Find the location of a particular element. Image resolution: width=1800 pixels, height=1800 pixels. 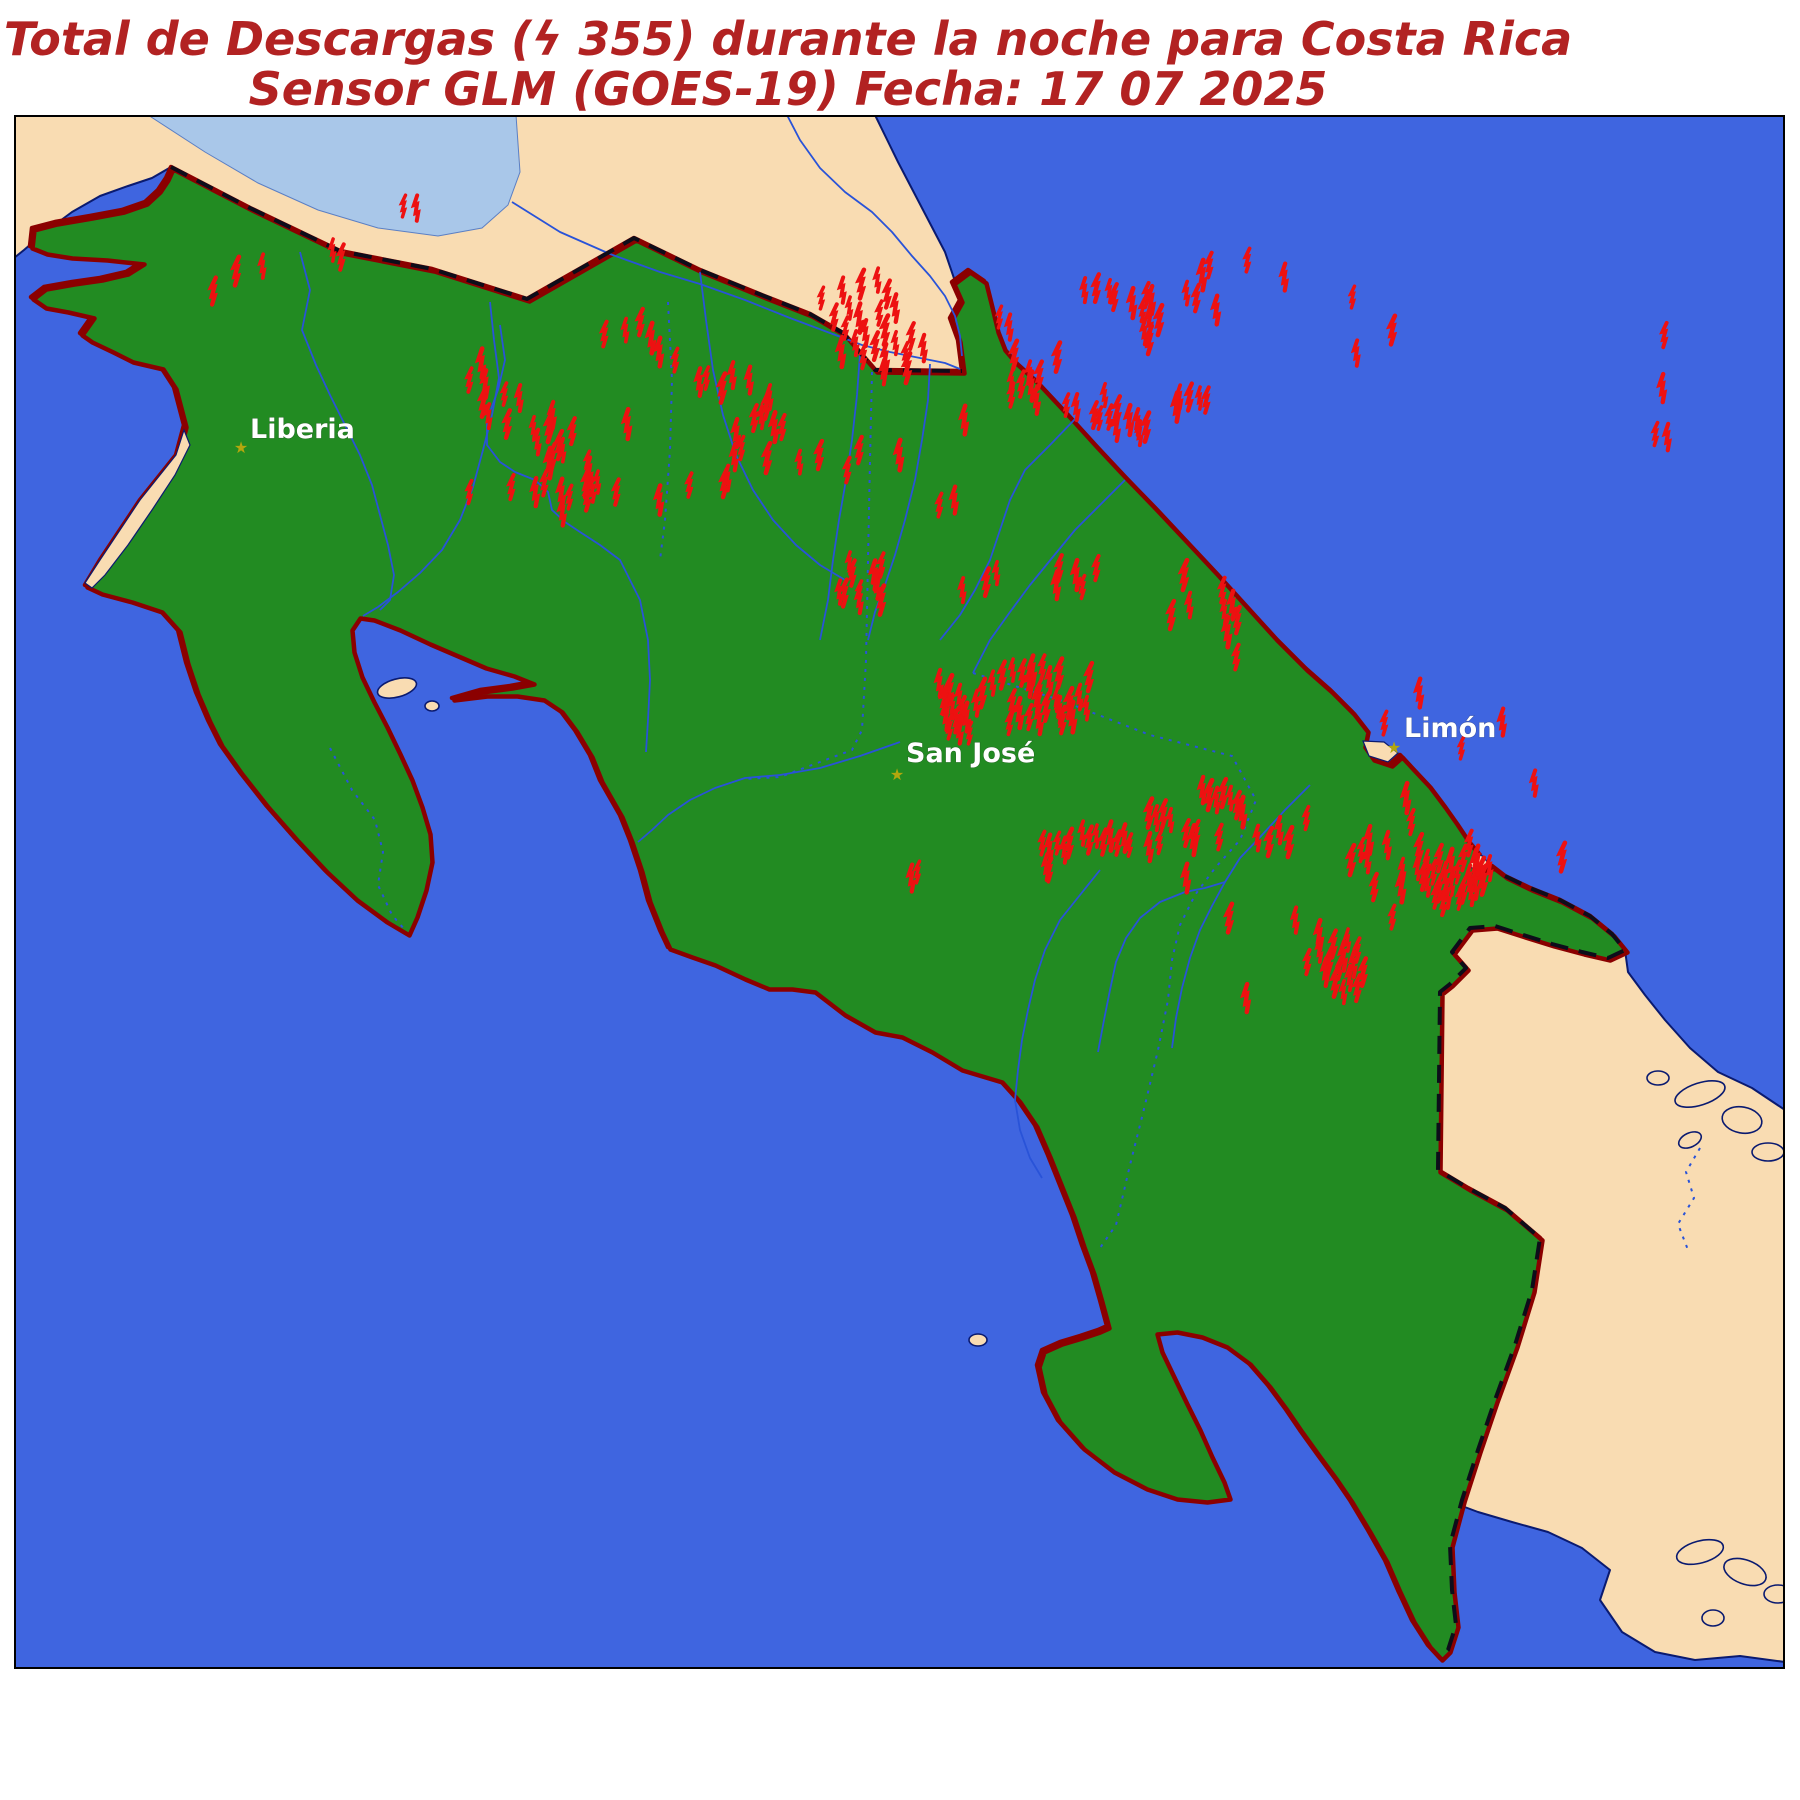

city-labels-layer: ★Liberia★San José ★Limón is located at coordinates (865, 599).